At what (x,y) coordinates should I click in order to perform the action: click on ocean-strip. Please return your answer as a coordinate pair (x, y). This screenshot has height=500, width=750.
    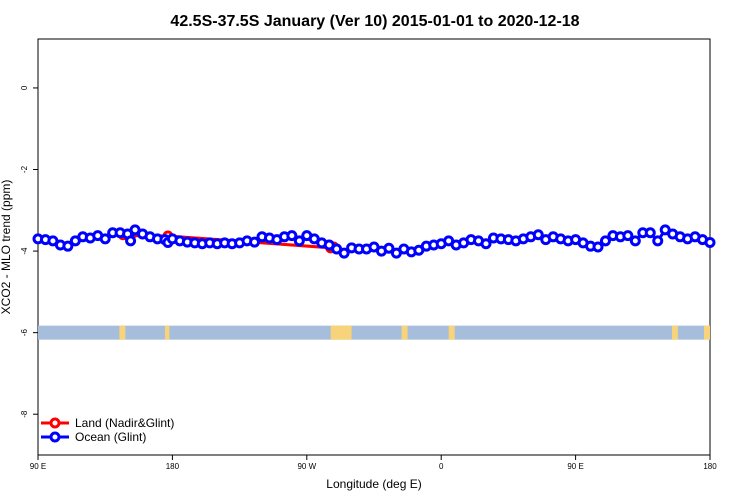
    Looking at the image, I should click on (374, 332).